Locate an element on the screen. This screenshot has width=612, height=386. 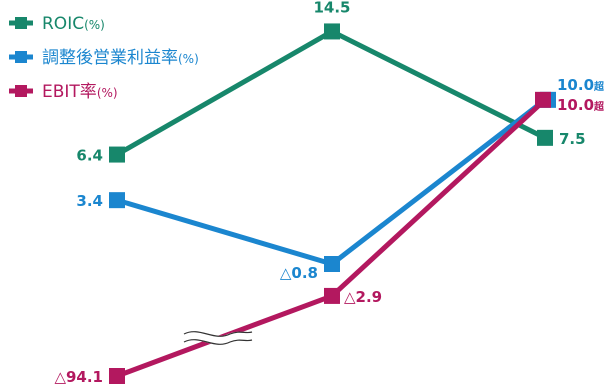
legend-label-0: ROIC(%) is located at coordinates (73, 24).